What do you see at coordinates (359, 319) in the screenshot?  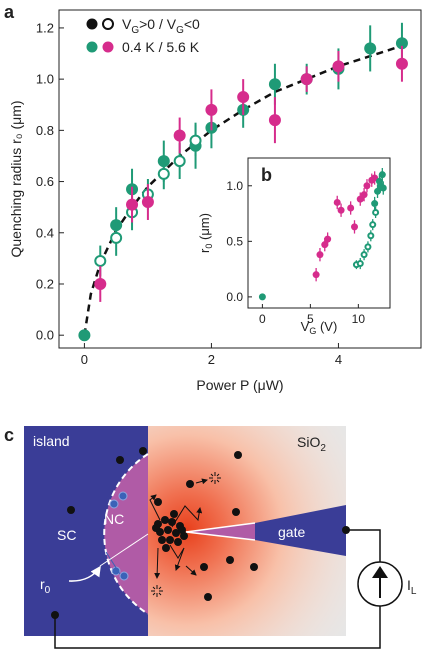 I see `x-tick-label: 10` at bounding box center [359, 319].